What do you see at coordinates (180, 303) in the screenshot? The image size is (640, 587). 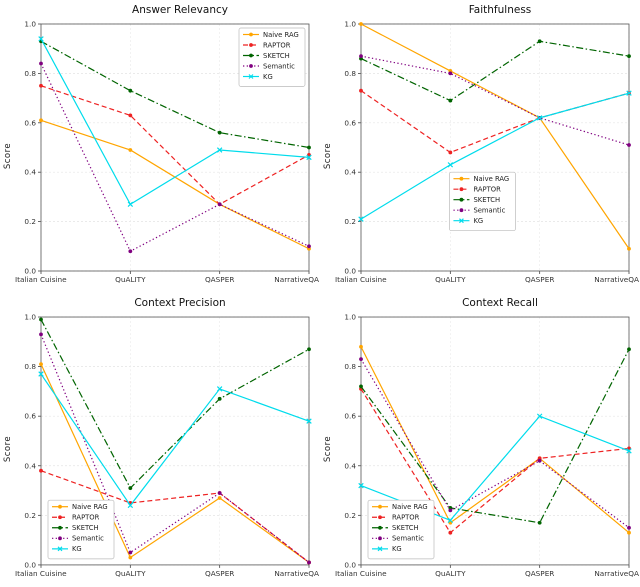 I see `chart-title: Context Precision` at bounding box center [180, 303].